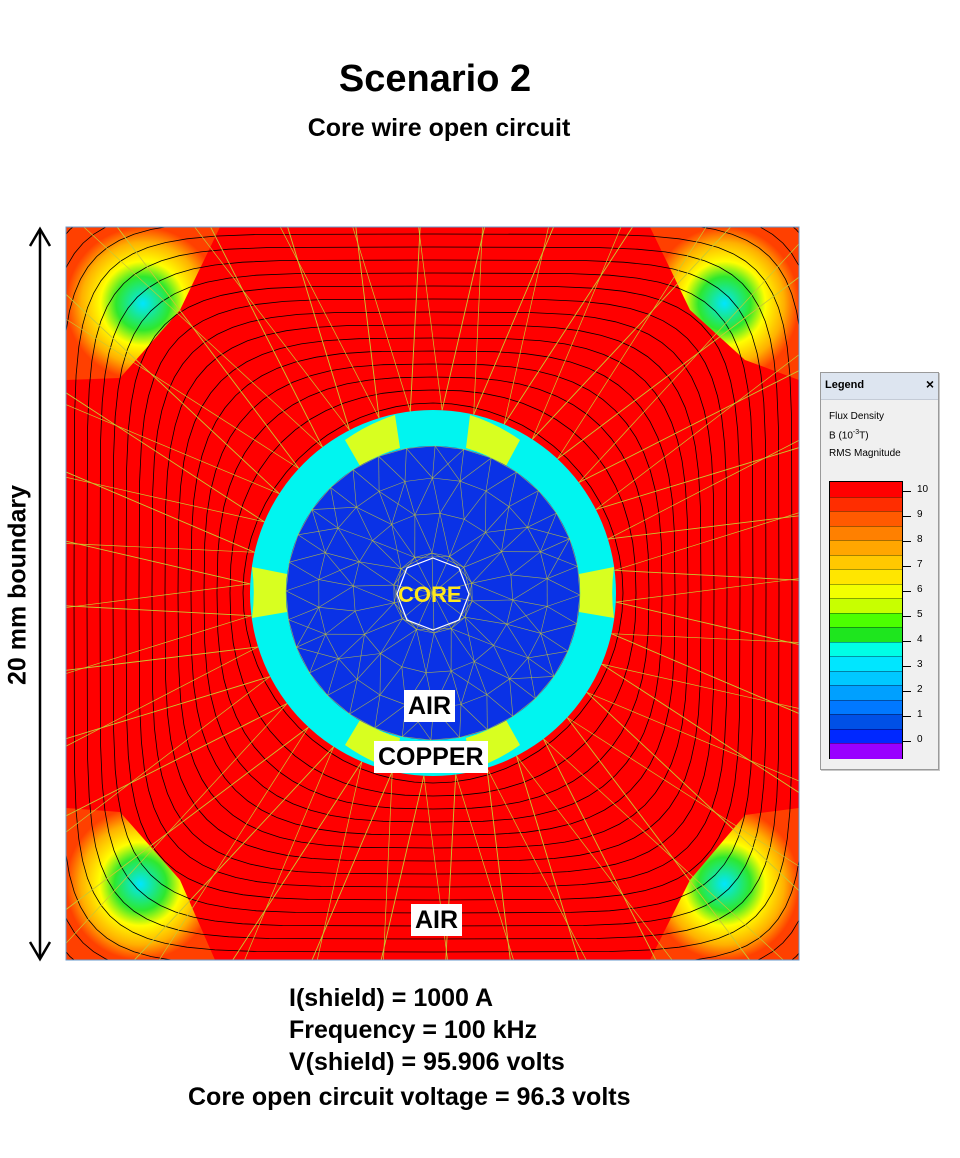  What do you see at coordinates (431, 757) in the screenshot?
I see `copper-label: COPPER` at bounding box center [431, 757].